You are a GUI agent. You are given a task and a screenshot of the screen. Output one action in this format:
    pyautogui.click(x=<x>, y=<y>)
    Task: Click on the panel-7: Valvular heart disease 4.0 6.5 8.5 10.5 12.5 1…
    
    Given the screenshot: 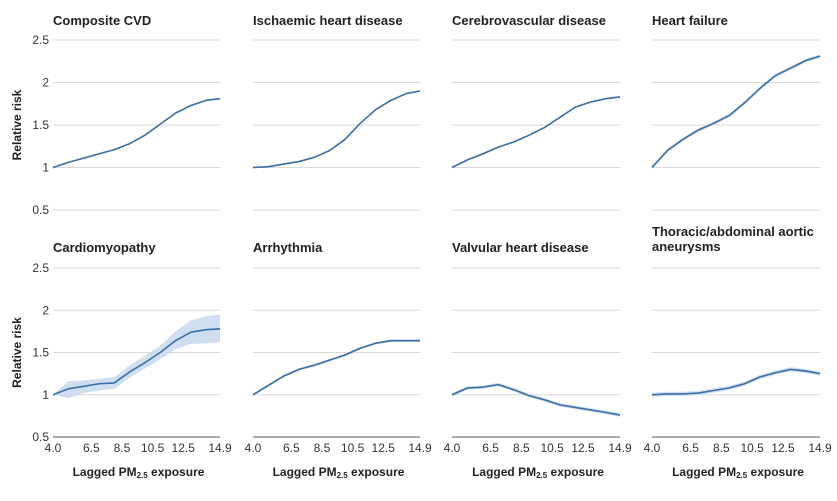 What is the action you would take?
    pyautogui.click(x=538, y=347)
    